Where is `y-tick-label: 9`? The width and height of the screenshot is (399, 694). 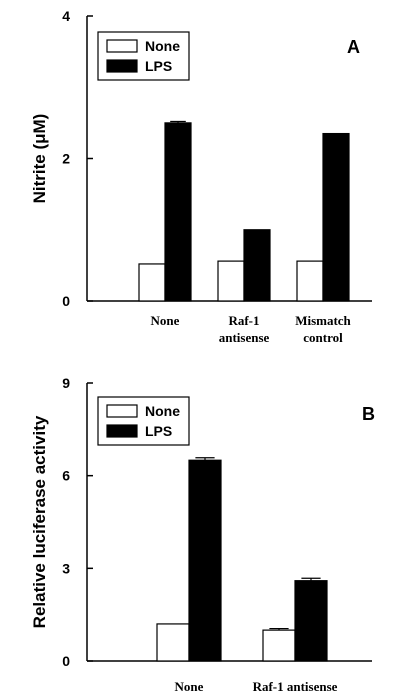
y-tick-label: 9 is located at coordinates (66, 383).